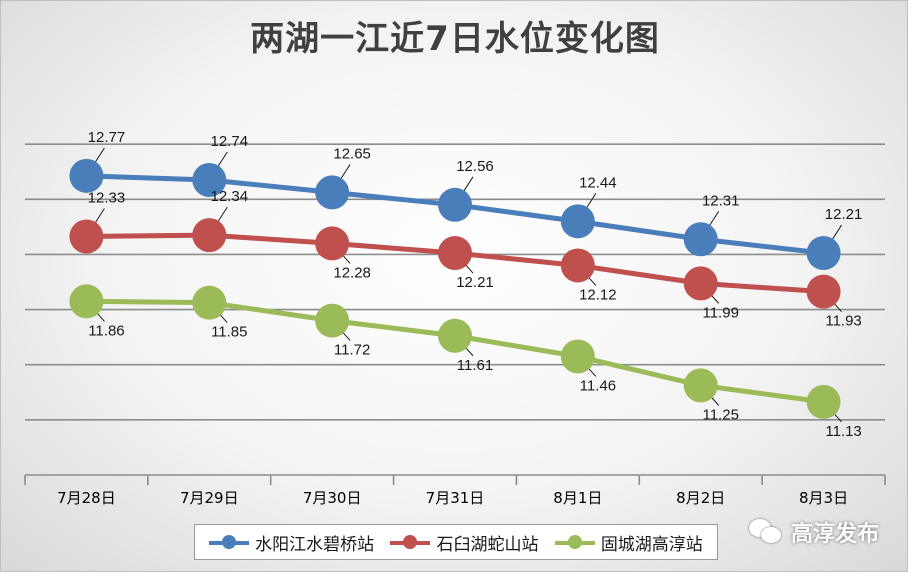  Describe the element at coordinates (598, 182) in the screenshot. I see `data-label-0: 12.44` at that location.